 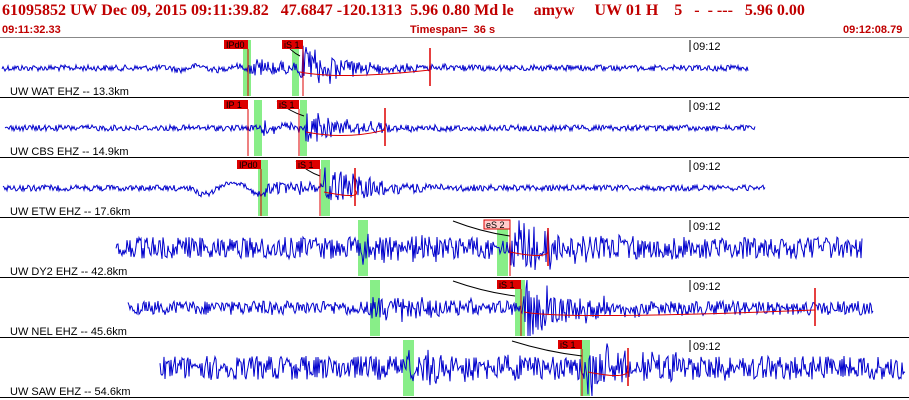 I want to click on trace-row: iS 1 09:12 UW SAW EHZ -- 54.6km, so click(x=454, y=369).